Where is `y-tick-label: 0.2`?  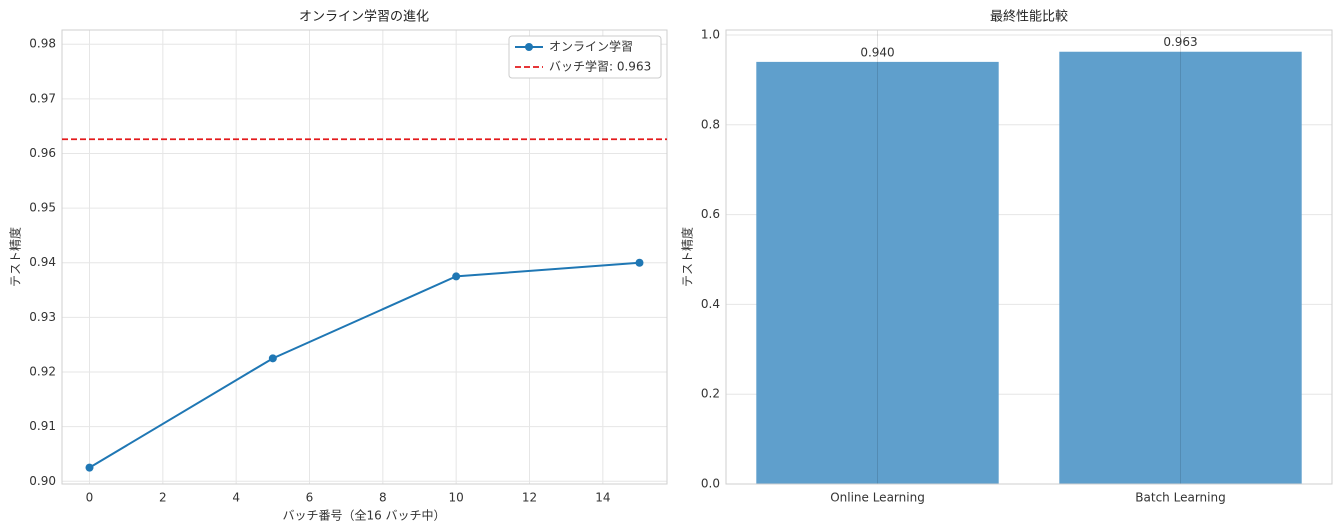 y-tick-label: 0.2 is located at coordinates (710, 394).